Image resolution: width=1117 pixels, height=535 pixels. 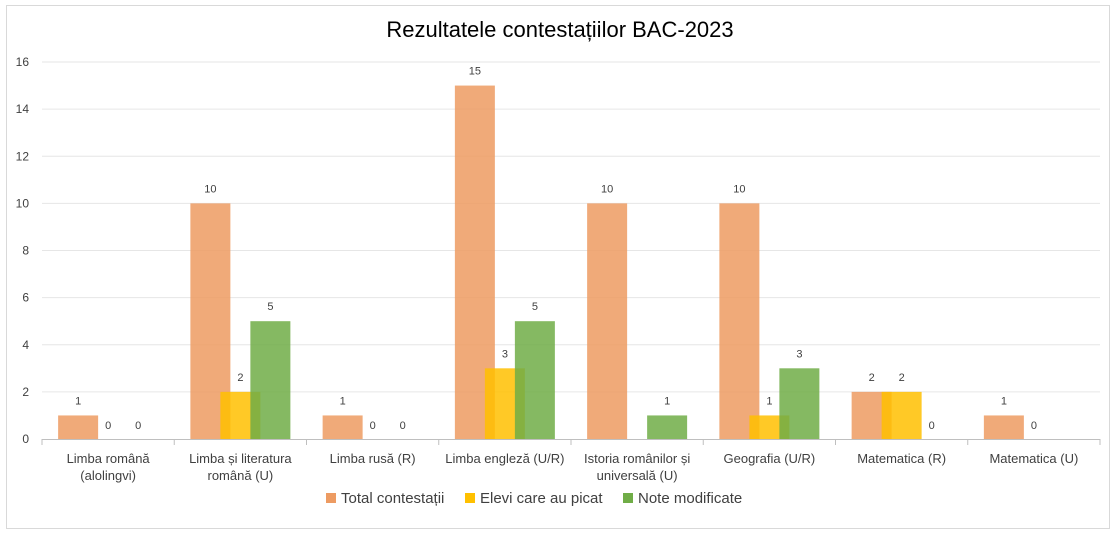 I want to click on y-tick-label: 6, so click(x=25, y=298).